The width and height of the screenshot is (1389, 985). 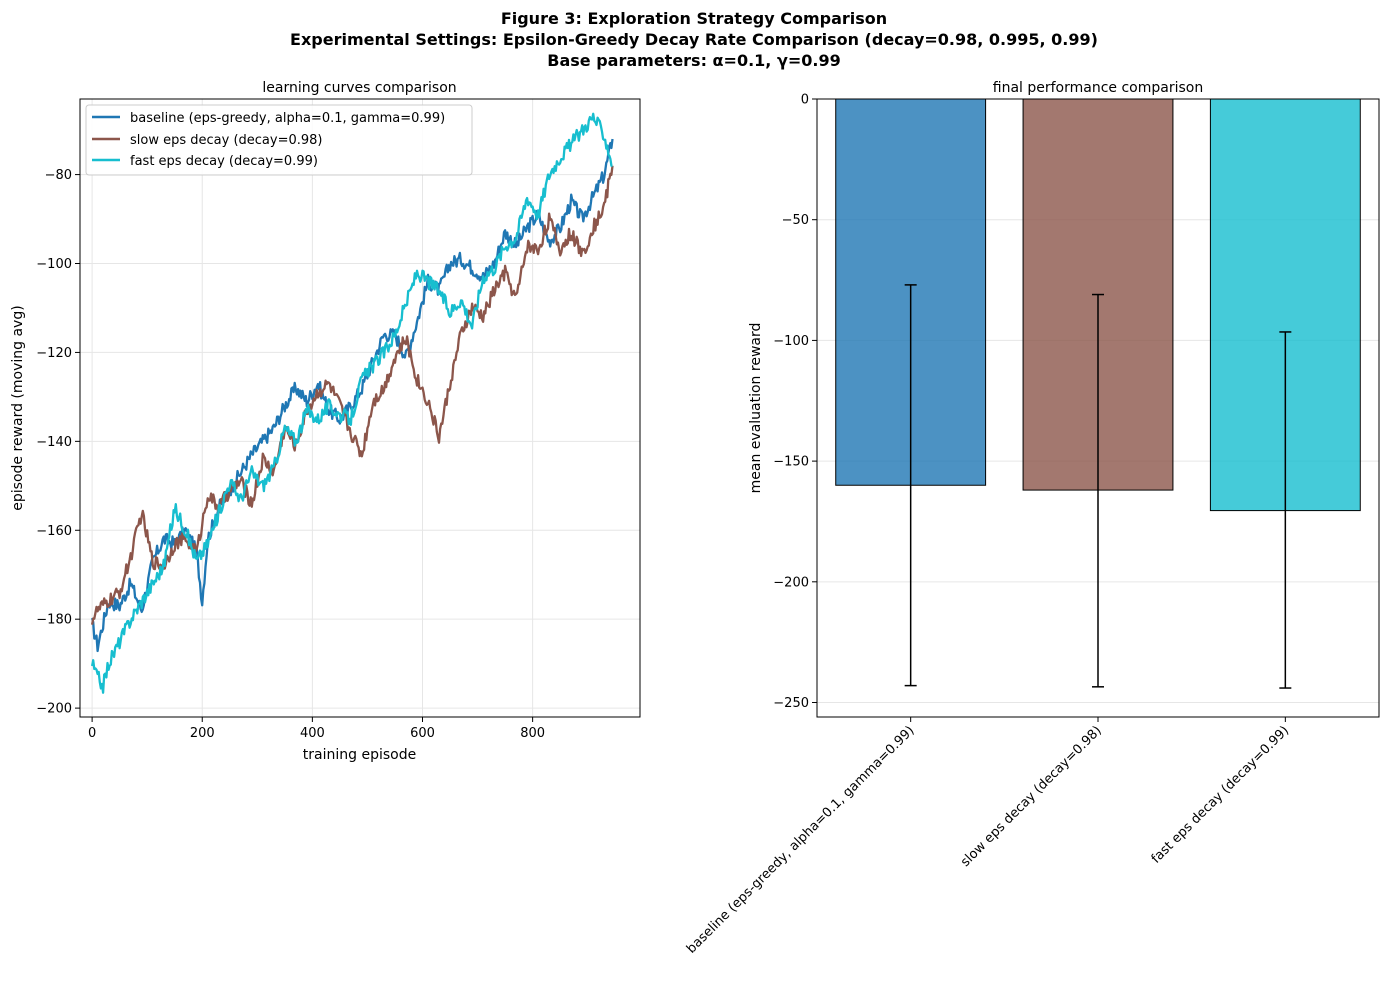 I want to click on y-tick-label: −250, so click(x=791, y=703).